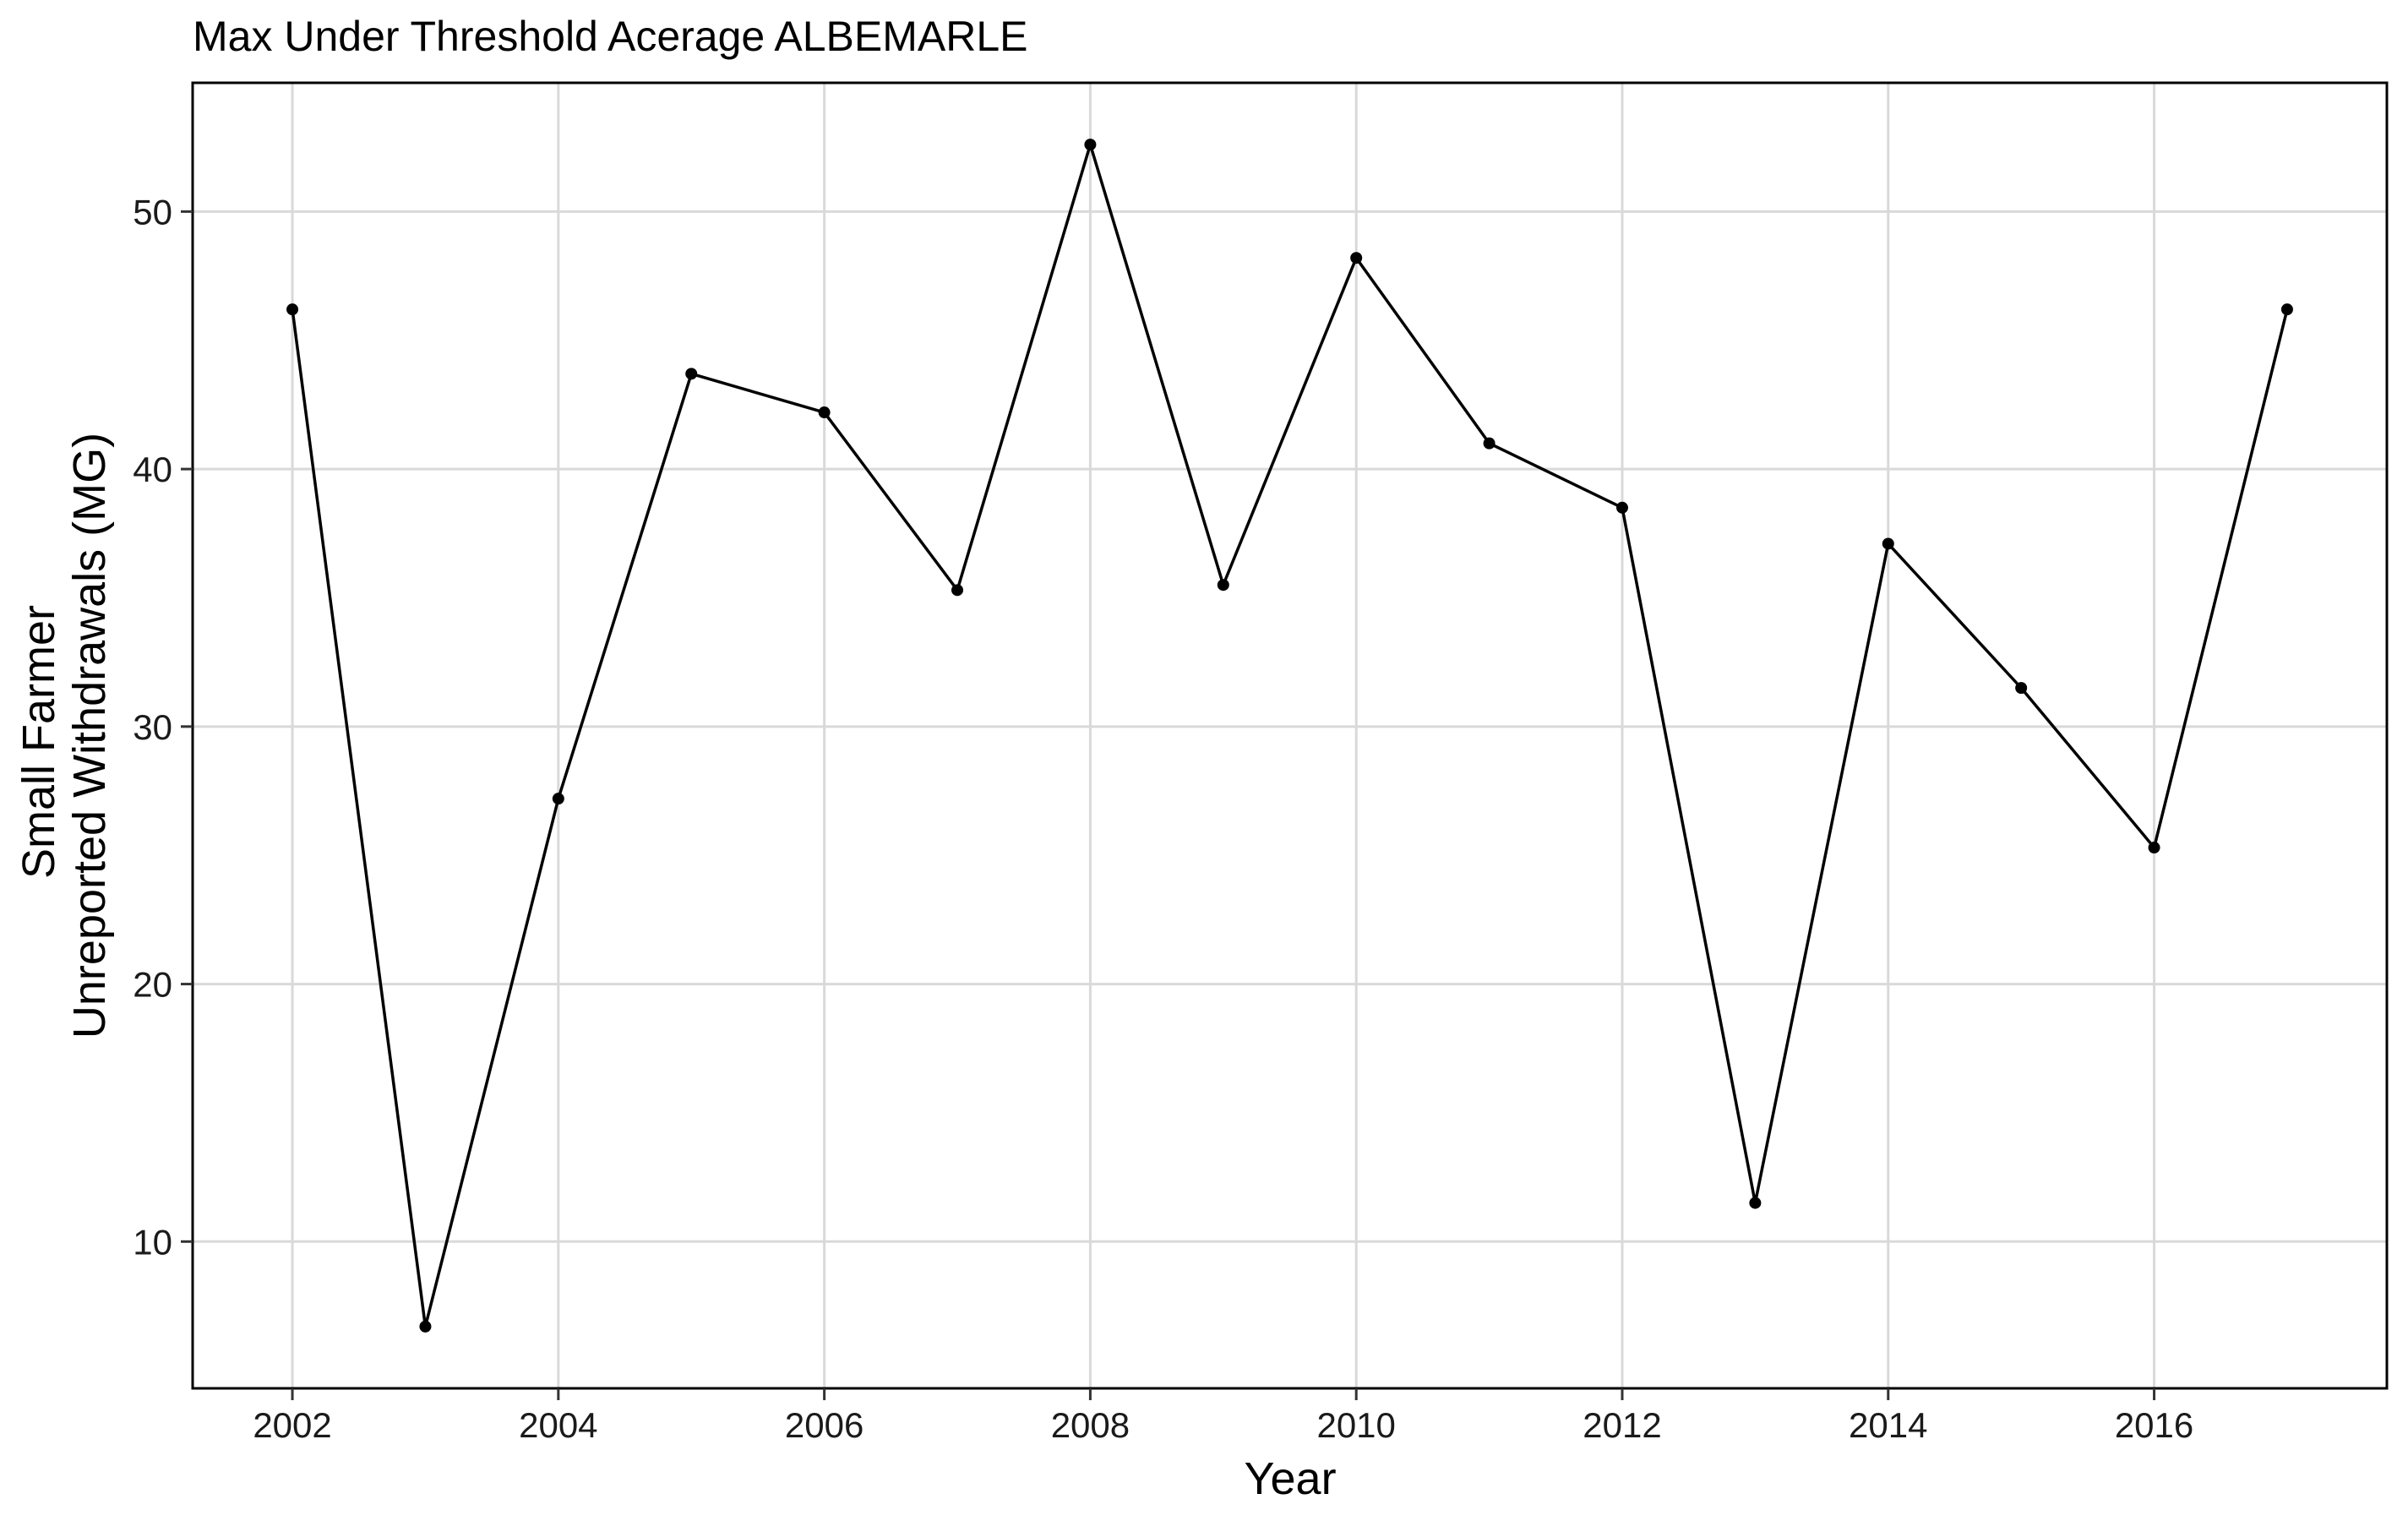  What do you see at coordinates (89, 736) in the screenshot?
I see `y-axis-title-line-2: Unreported Withdrawals (MG)` at bounding box center [89, 736].